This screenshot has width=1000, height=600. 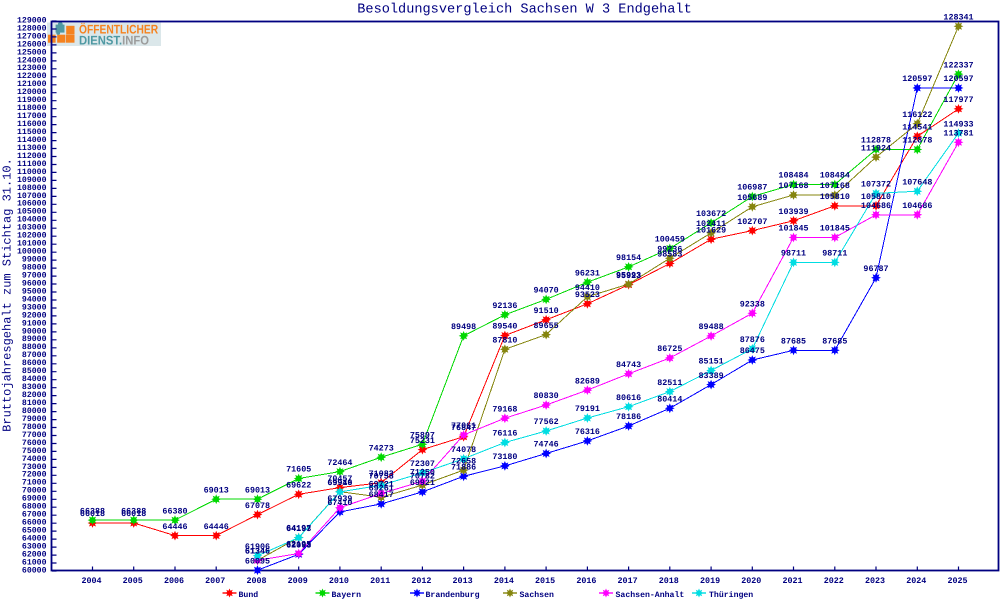 I want to click on svg-text: 98000, so click(x=34, y=268).